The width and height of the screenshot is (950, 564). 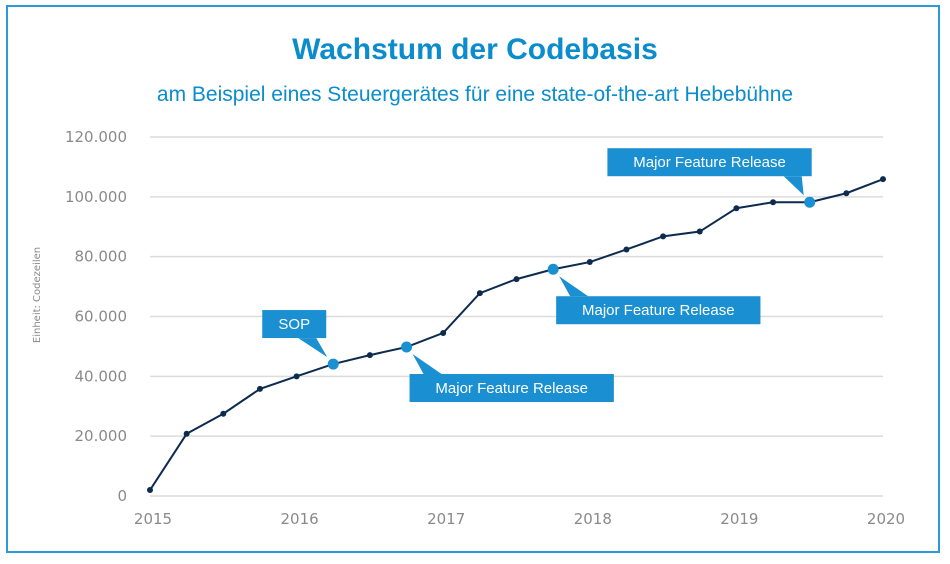 What do you see at coordinates (122, 496) in the screenshot?
I see `y-tick-label: 0` at bounding box center [122, 496].